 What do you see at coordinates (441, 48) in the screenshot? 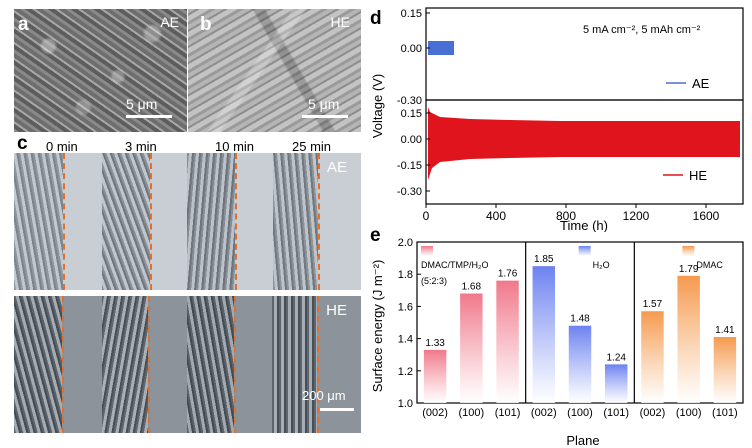
I see `ae-voltage-trace` at bounding box center [441, 48].